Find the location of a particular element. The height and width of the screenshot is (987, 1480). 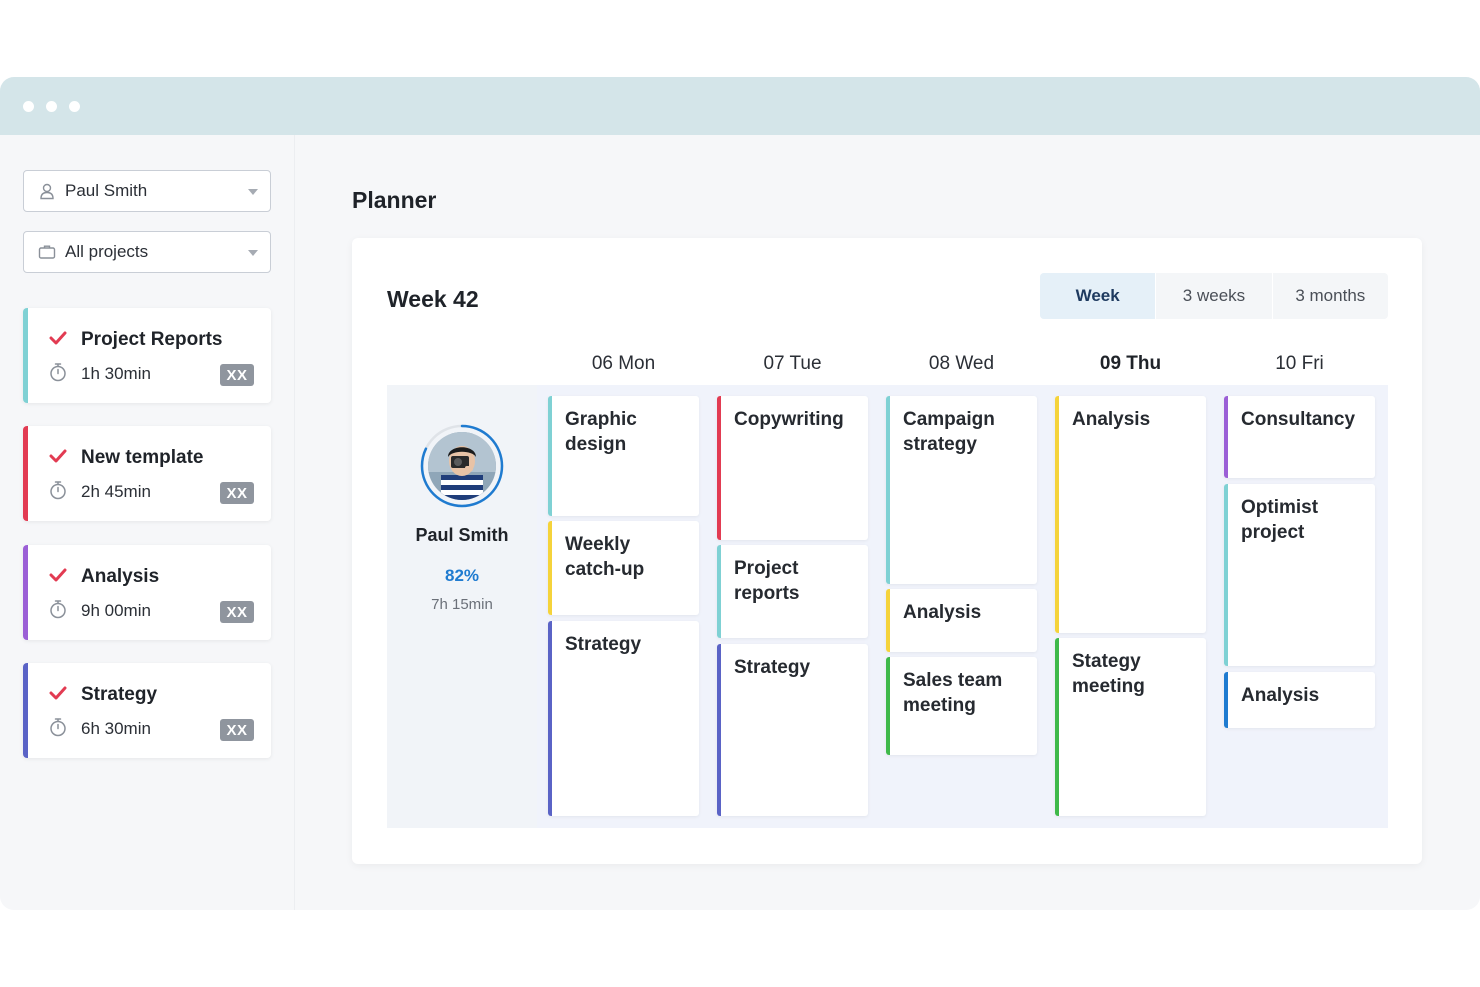

scheduled-hours: 7h 15min is located at coordinates (462, 604).